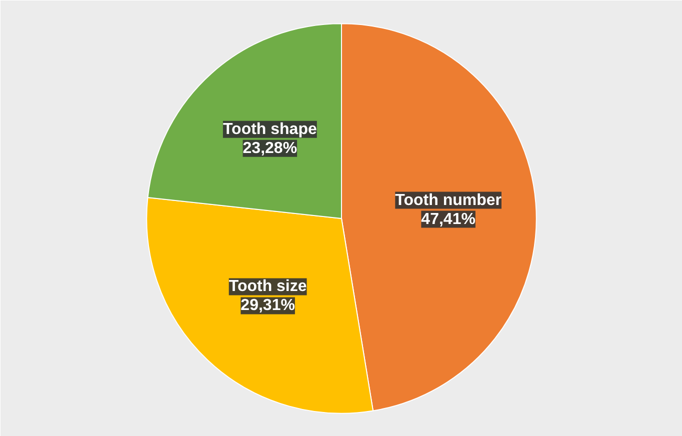 The height and width of the screenshot is (436, 682). Describe the element at coordinates (269, 129) in the screenshot. I see `slice-label: Tooth shape` at that location.